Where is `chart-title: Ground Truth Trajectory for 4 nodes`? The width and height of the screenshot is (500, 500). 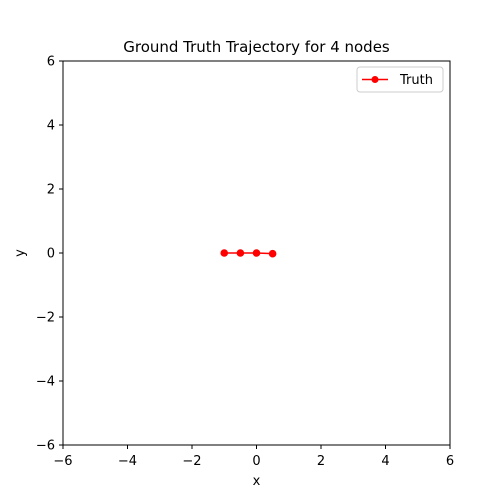 chart-title: Ground Truth Trajectory for 4 nodes is located at coordinates (256, 47).